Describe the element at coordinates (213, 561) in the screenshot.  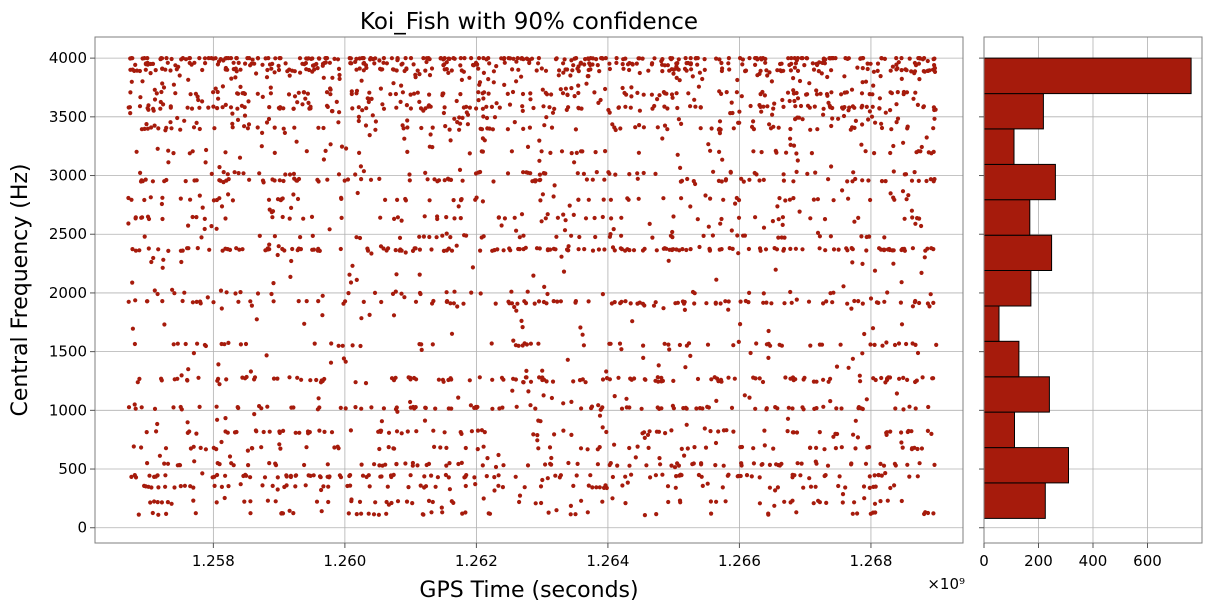
I see `scatter-x-tick-label: 1.258` at that location.